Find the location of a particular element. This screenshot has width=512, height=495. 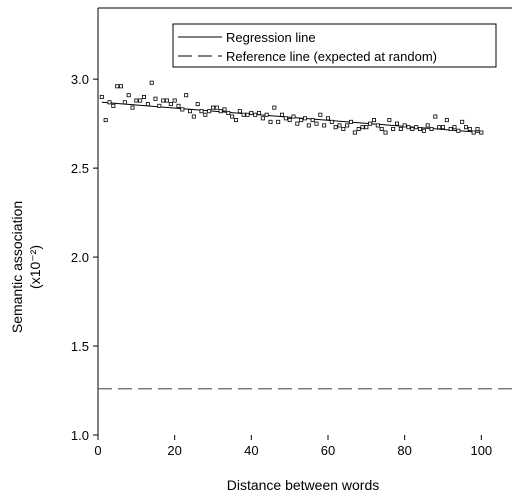

x-tick-label: 100 is located at coordinates (481, 450).